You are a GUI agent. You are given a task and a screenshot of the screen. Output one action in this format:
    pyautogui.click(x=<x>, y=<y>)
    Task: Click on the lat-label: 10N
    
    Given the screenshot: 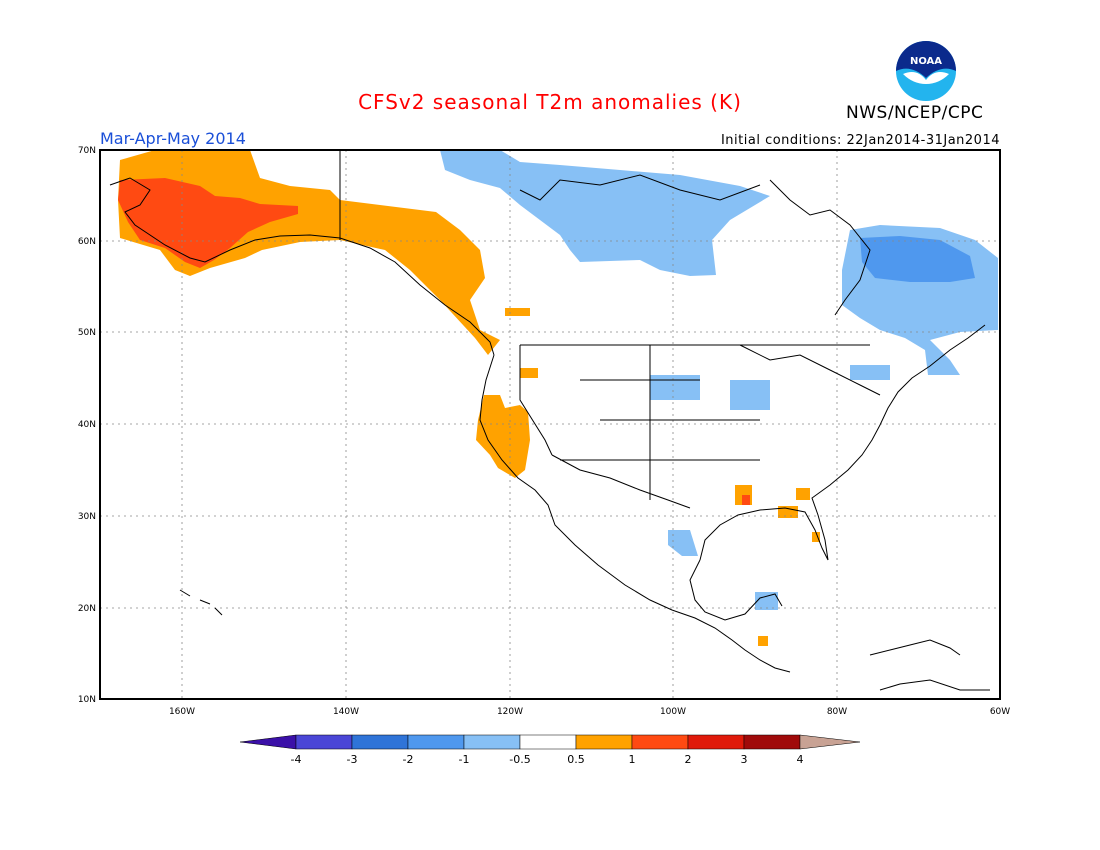 What is the action you would take?
    pyautogui.click(x=87, y=700)
    